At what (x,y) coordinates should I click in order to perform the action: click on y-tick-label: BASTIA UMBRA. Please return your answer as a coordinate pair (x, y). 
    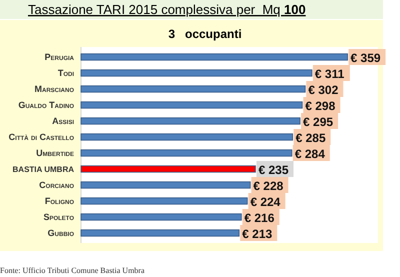
    Looking at the image, I should click on (43, 169).